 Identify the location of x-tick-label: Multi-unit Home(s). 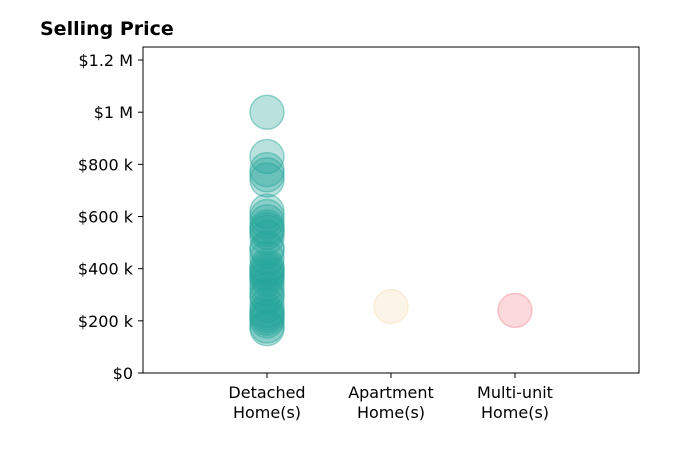
(515, 402).